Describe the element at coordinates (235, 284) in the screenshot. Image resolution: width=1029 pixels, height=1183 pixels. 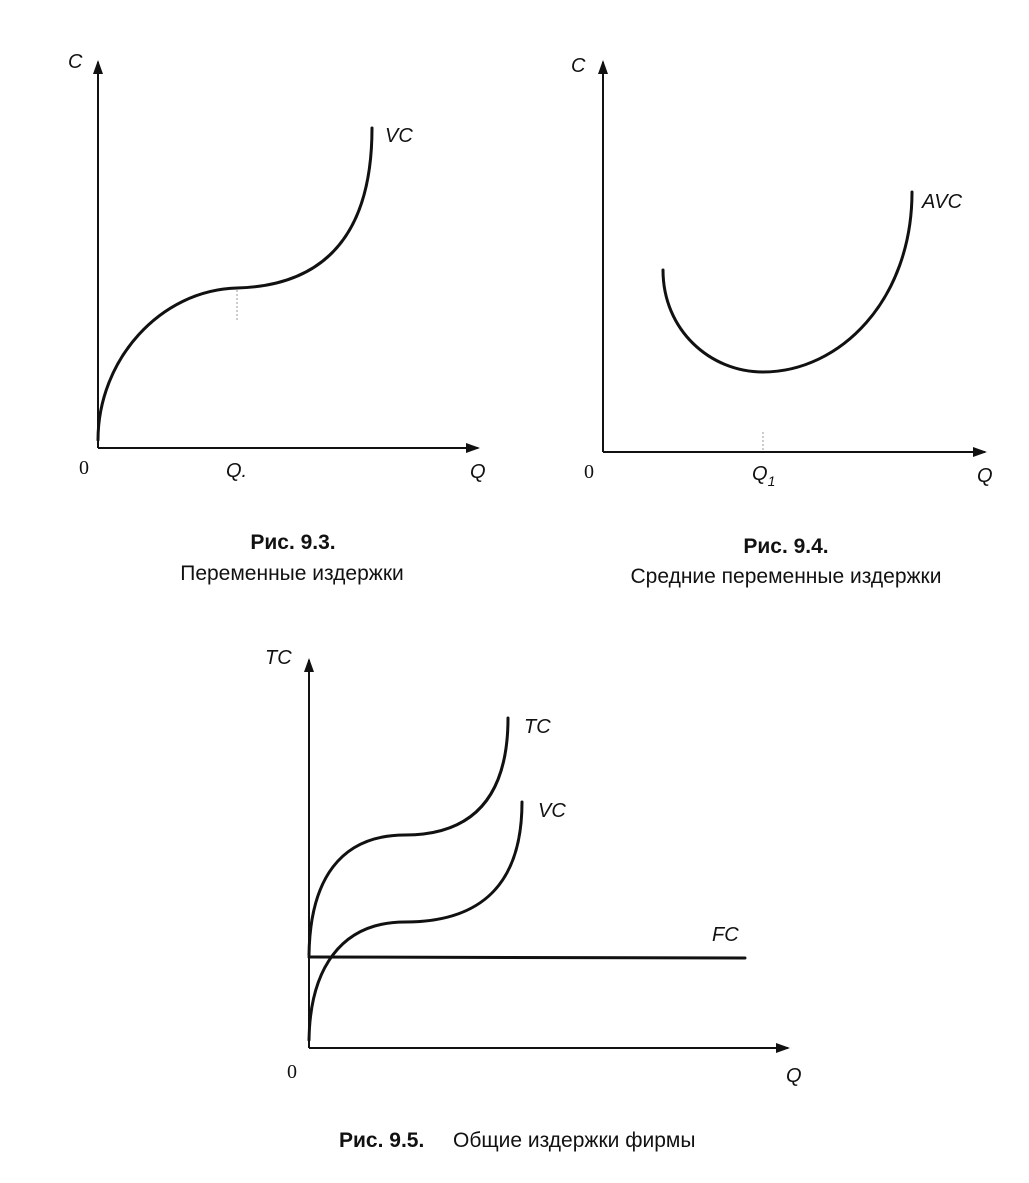
I see `fig-9-3-vc-curve` at that location.